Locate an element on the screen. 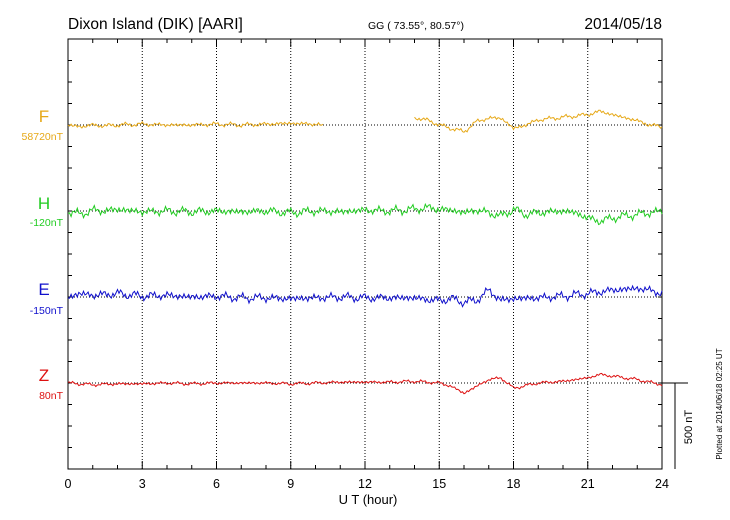 The width and height of the screenshot is (730, 520). series-baseline-H: -120nT is located at coordinates (47, 223).